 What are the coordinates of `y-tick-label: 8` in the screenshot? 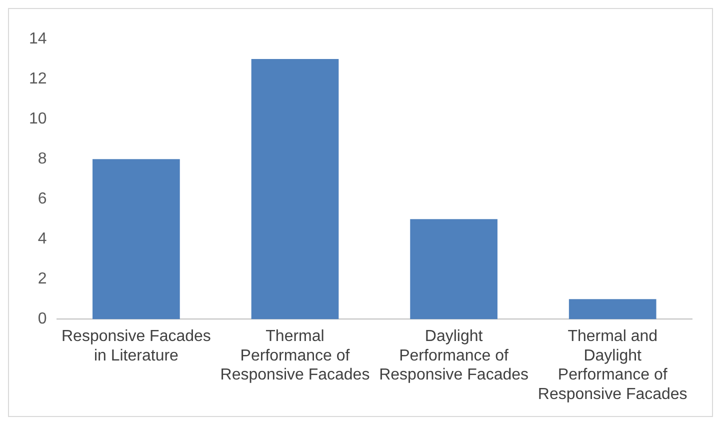 It's located at (42, 159).